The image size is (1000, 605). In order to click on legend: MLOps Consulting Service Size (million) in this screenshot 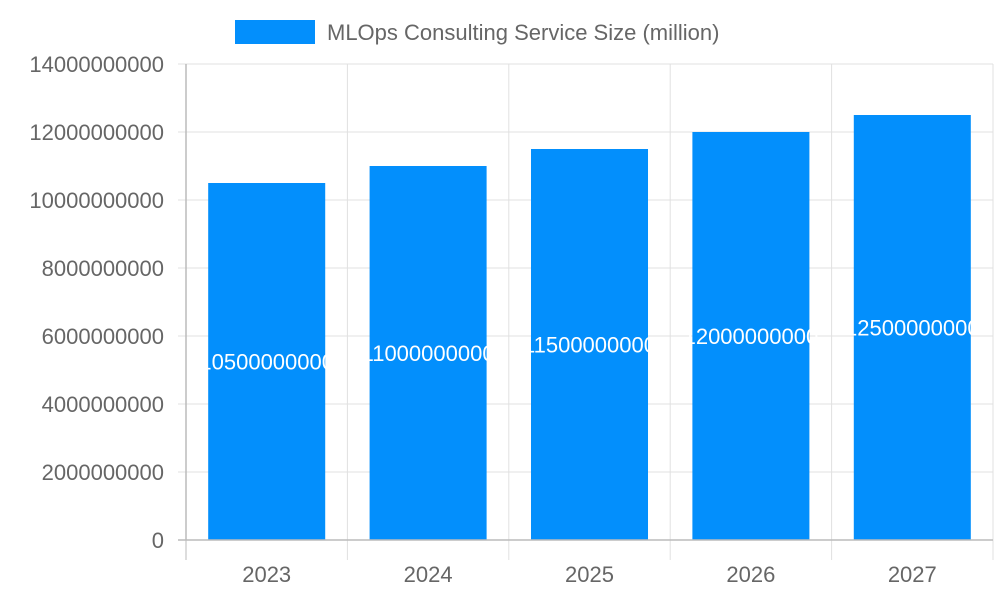, I will do `click(477, 32)`.